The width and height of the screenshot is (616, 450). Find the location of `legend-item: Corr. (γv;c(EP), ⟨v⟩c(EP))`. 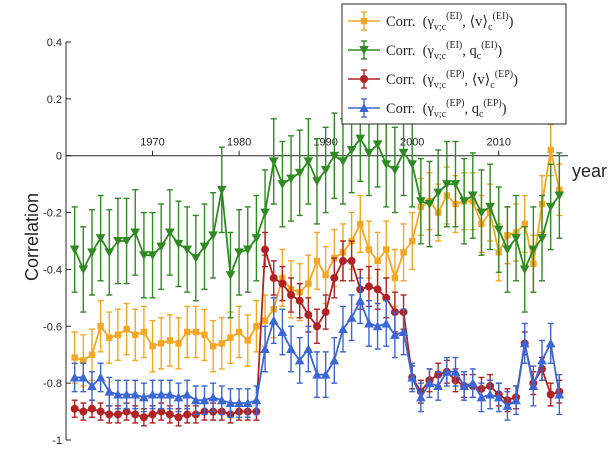

legend-item: Corr. (γv;c(EP), ⟨v⟩c(EP)) is located at coordinates (433, 80).